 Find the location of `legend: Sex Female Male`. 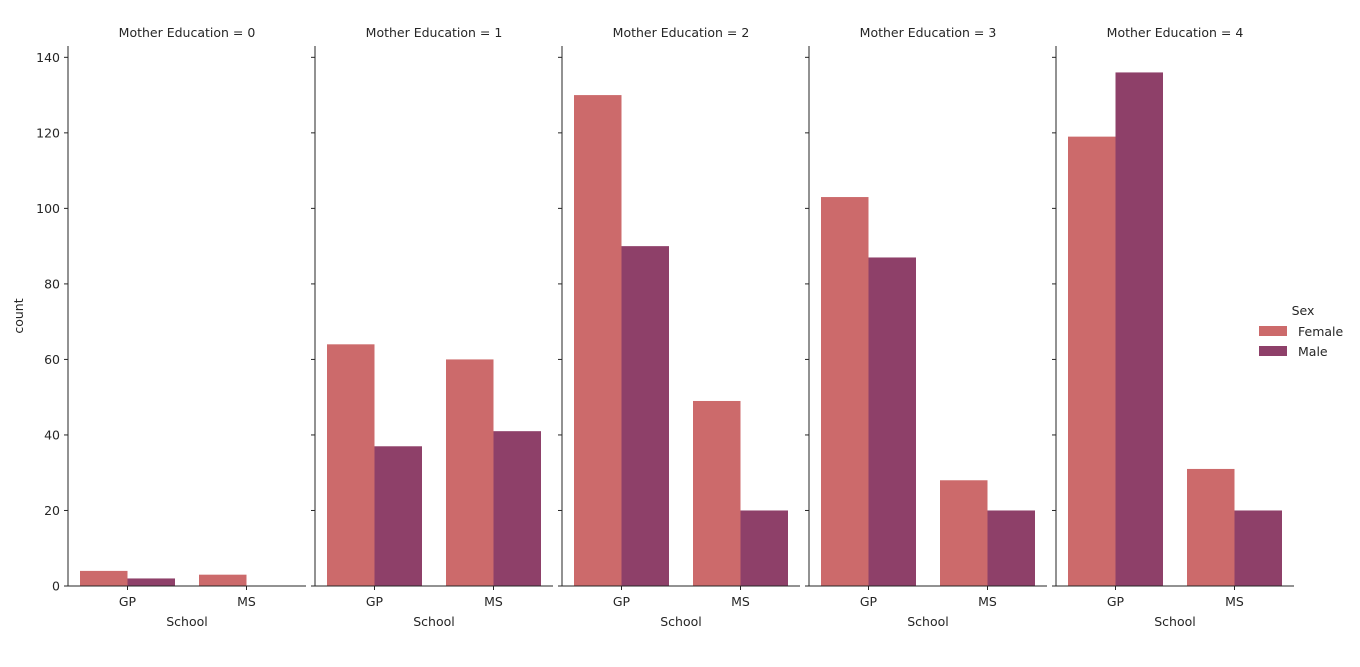

legend: Sex Female Male is located at coordinates (1301, 331).